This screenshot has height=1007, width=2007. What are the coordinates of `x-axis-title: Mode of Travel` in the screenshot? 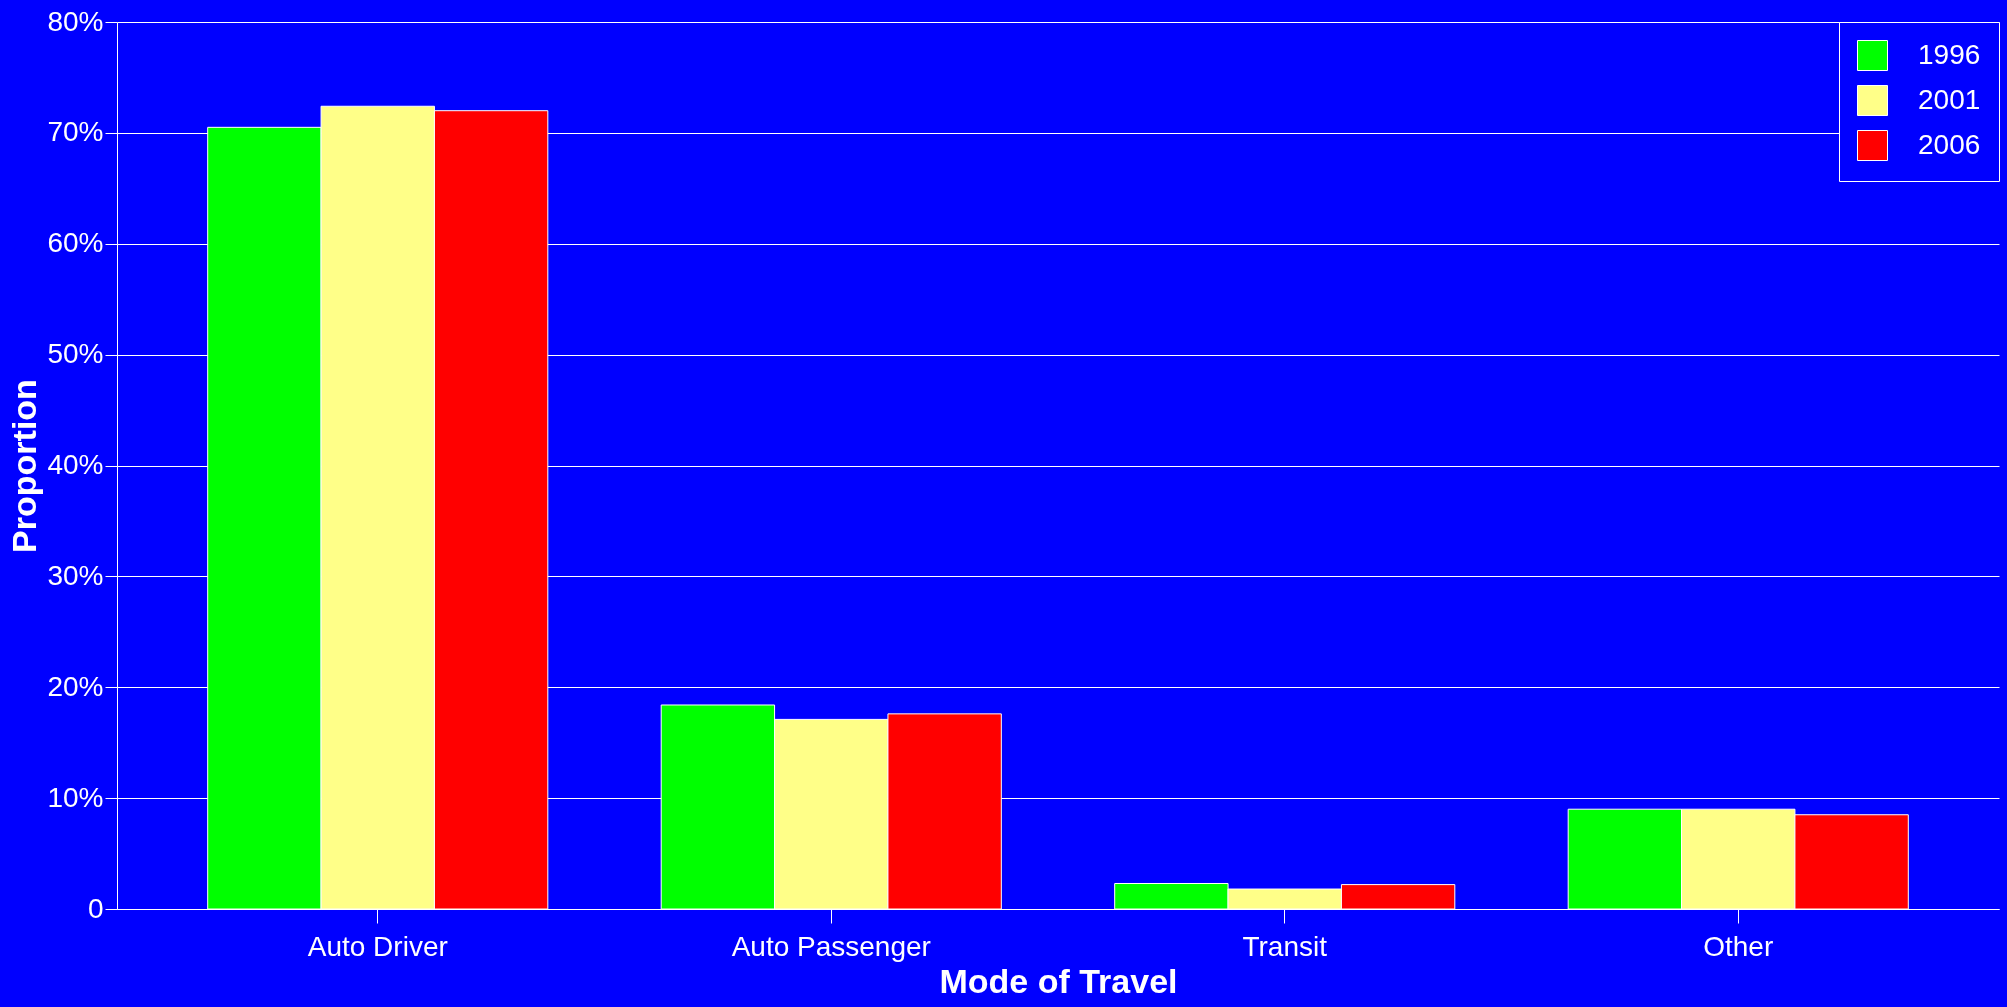 It's located at (1058, 980).